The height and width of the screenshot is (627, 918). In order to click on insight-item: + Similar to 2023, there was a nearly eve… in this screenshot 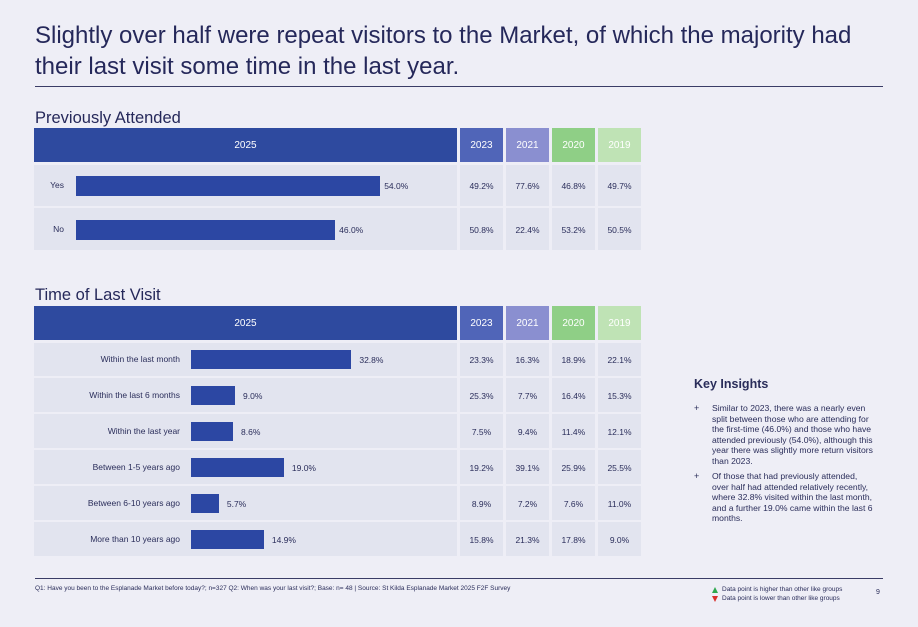, I will do `click(784, 434)`.